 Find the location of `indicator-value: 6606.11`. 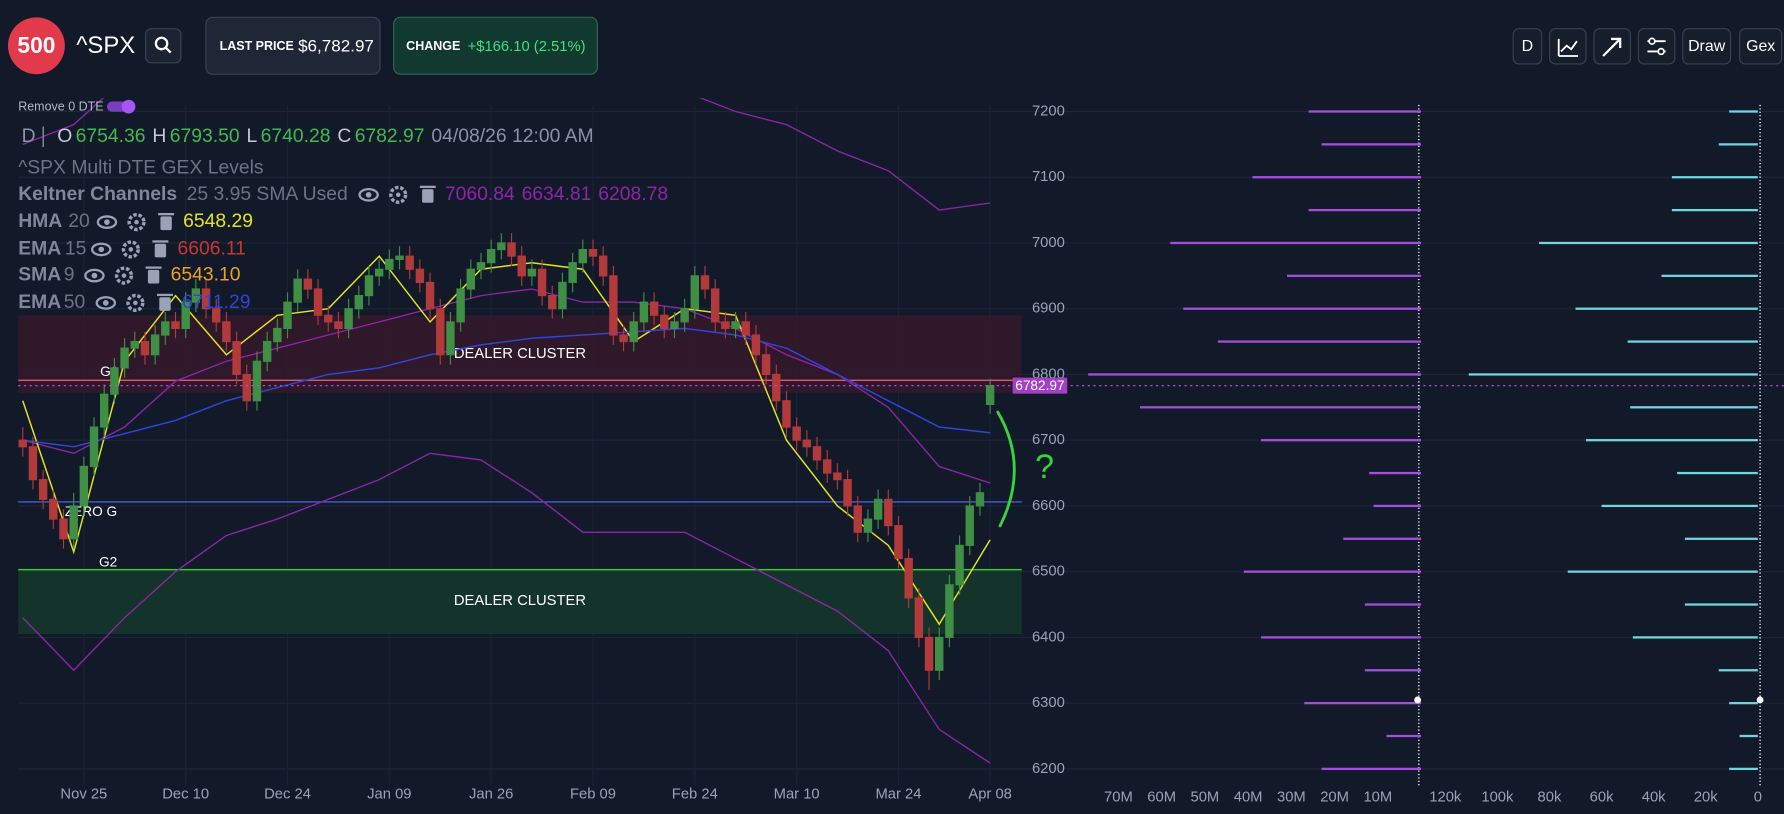

indicator-value: 6606.11 is located at coordinates (211, 249).